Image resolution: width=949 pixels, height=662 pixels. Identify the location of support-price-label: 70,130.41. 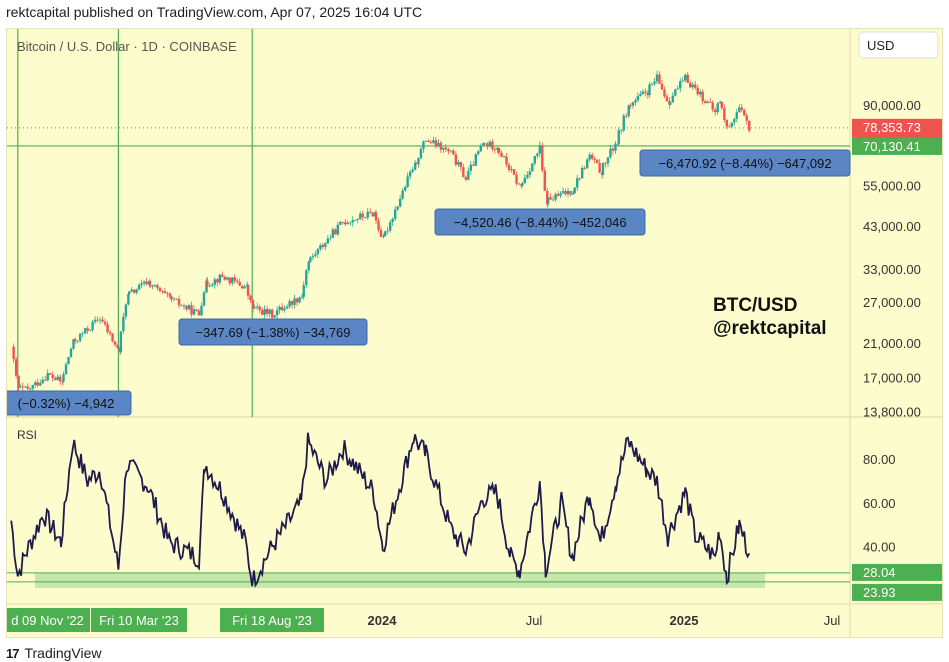
(892, 146).